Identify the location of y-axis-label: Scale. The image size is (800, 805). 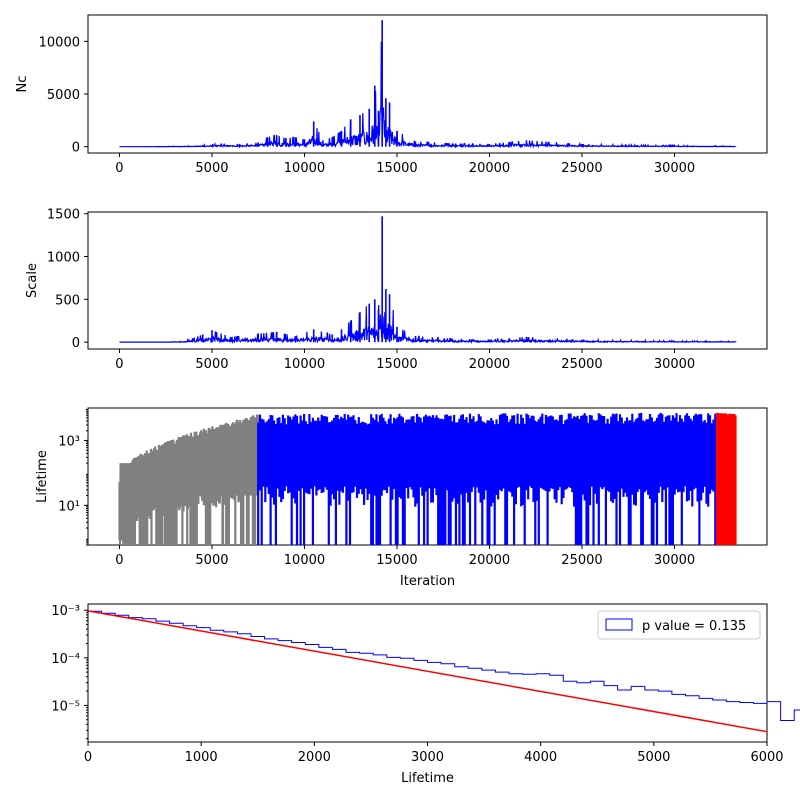
(32, 280).